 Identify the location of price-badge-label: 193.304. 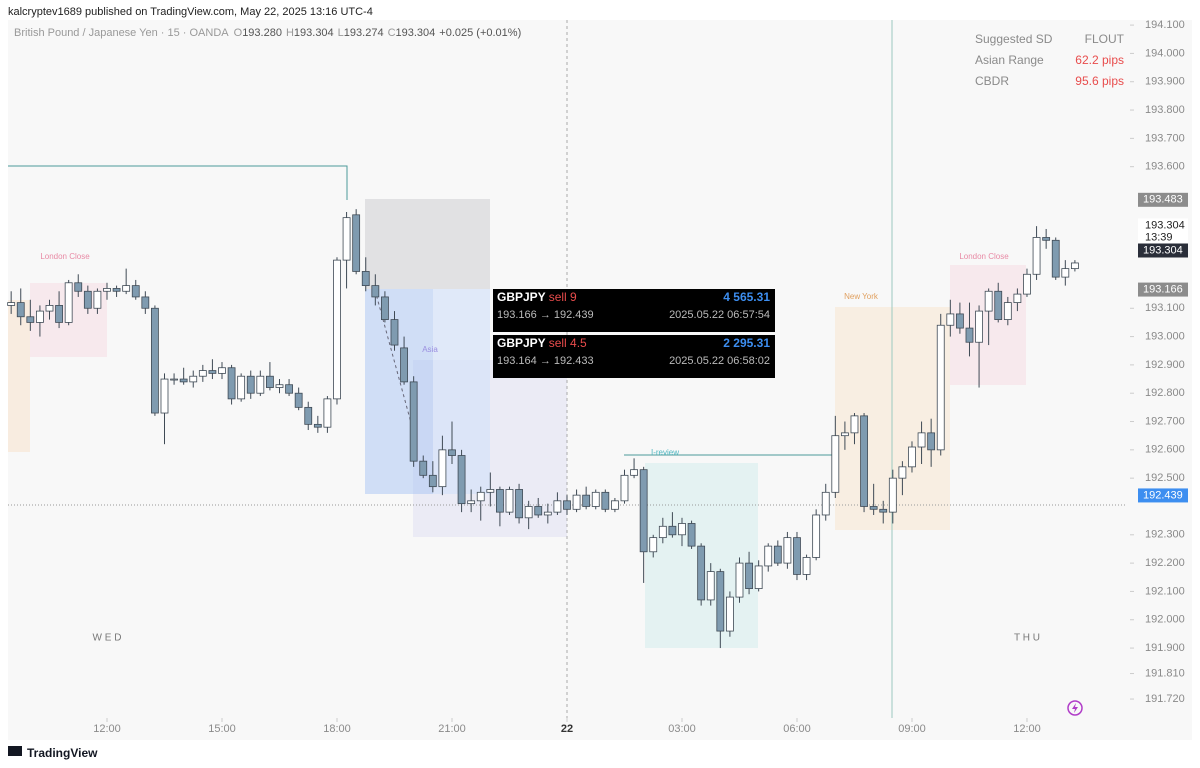
(1163, 250).